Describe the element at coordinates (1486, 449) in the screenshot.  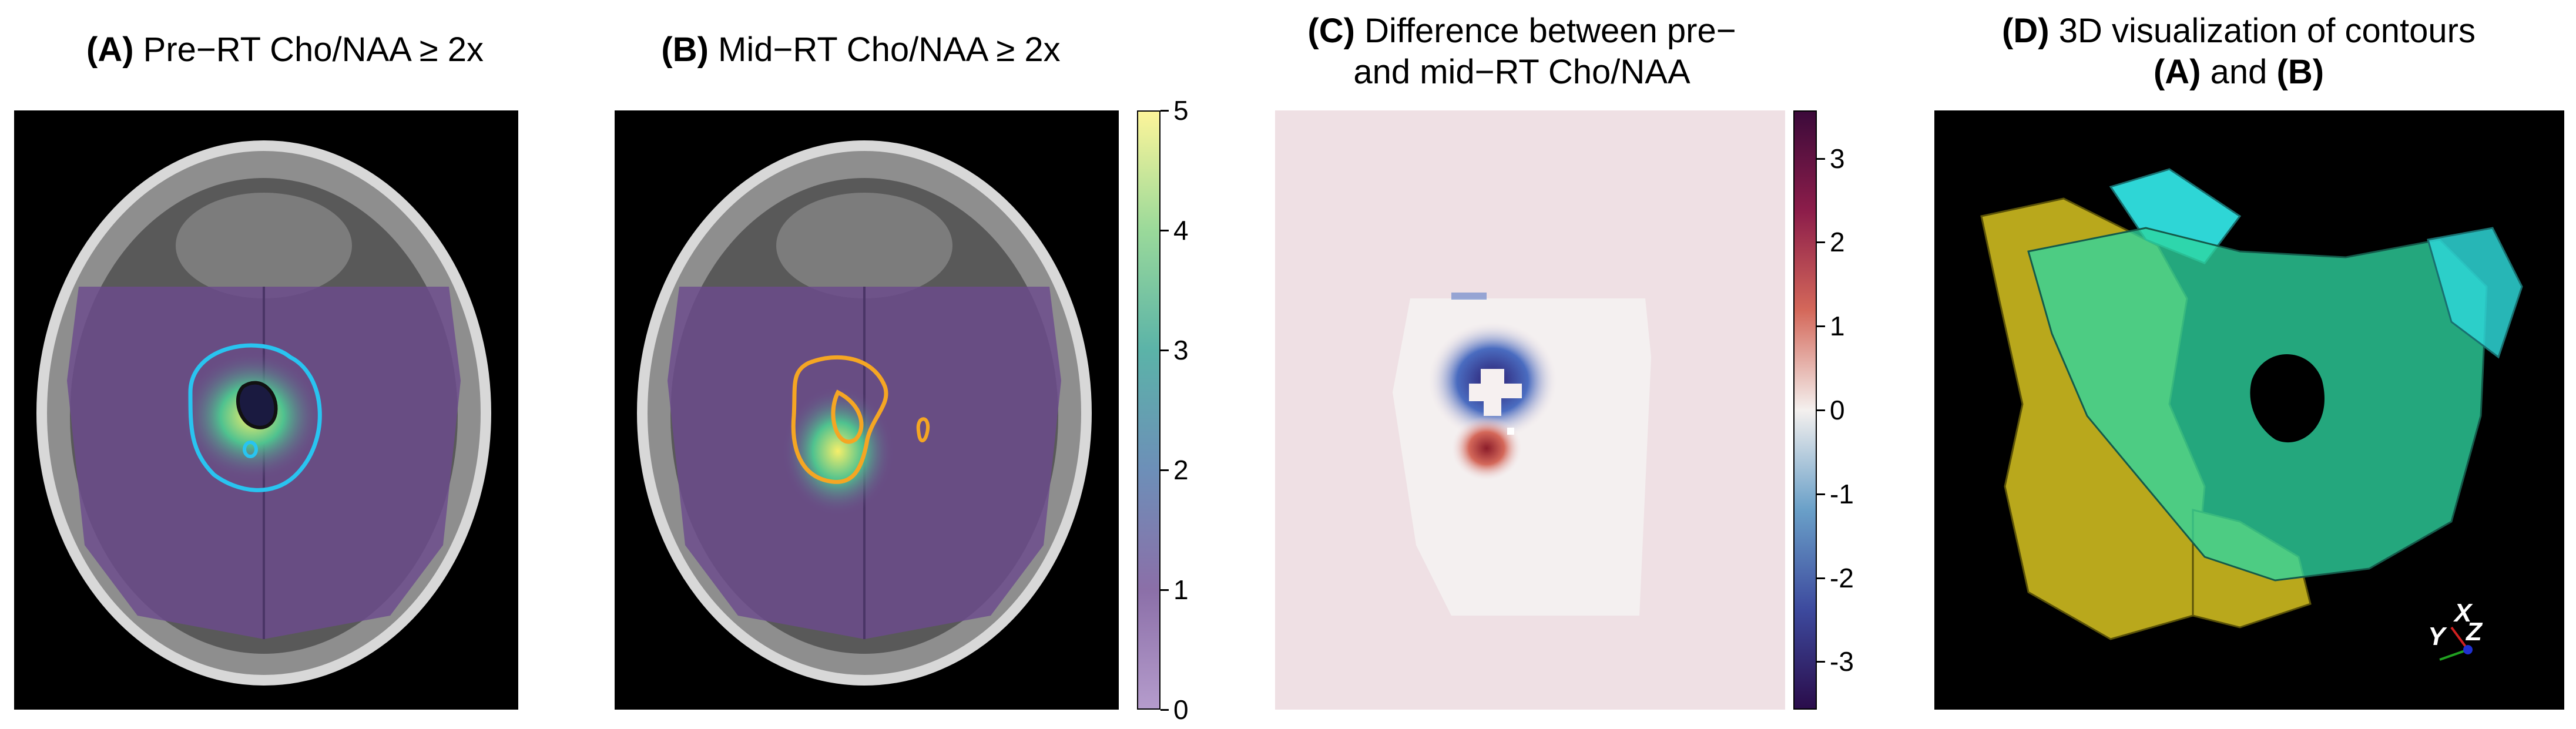
I see `increase-blob` at that location.